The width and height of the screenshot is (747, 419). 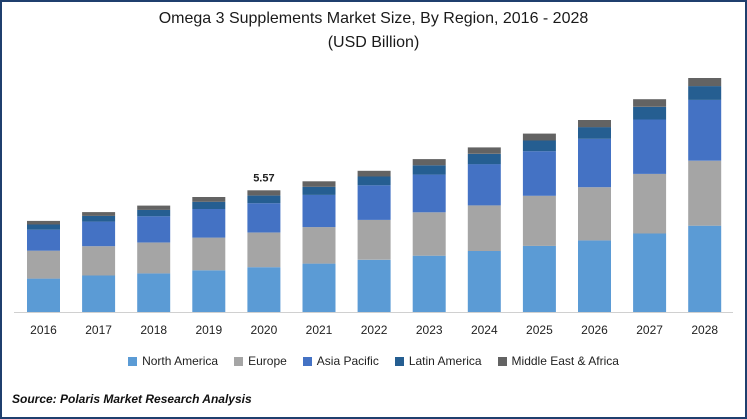 What do you see at coordinates (263, 178) in the screenshot?
I see `data-label-2020: 5.57` at bounding box center [263, 178].